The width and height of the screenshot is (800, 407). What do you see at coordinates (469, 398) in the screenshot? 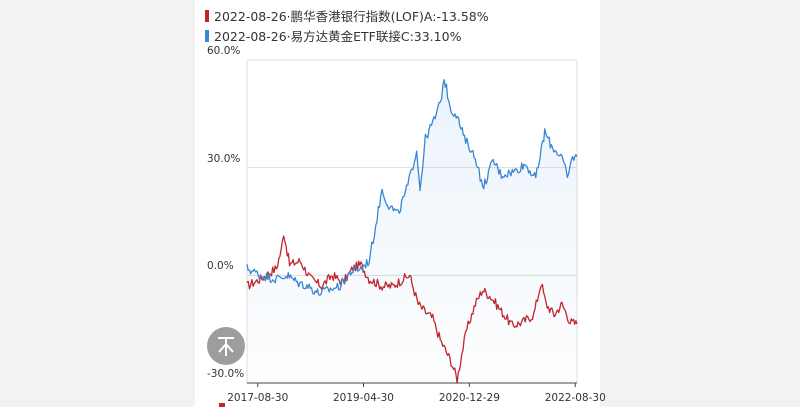
I see `x-tick-label: 2020-12-29` at bounding box center [469, 398].